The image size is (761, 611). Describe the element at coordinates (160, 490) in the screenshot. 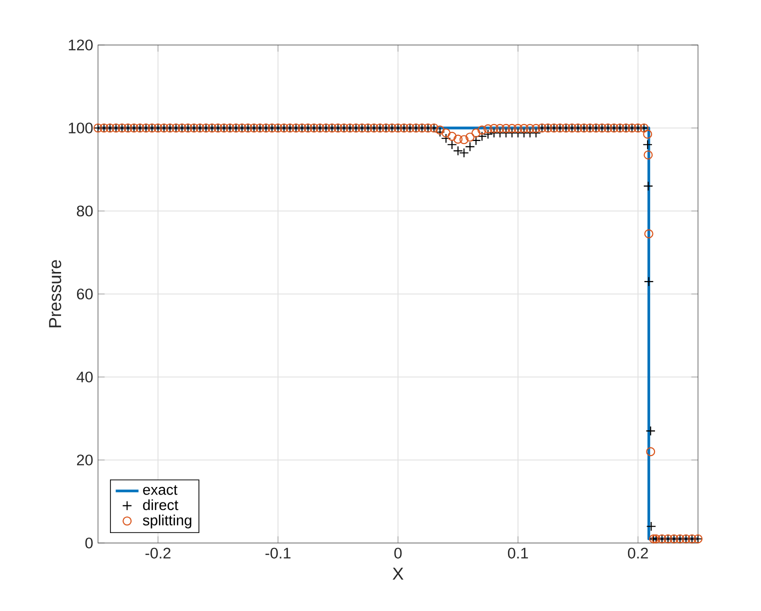

I see `legend-label: exact` at that location.